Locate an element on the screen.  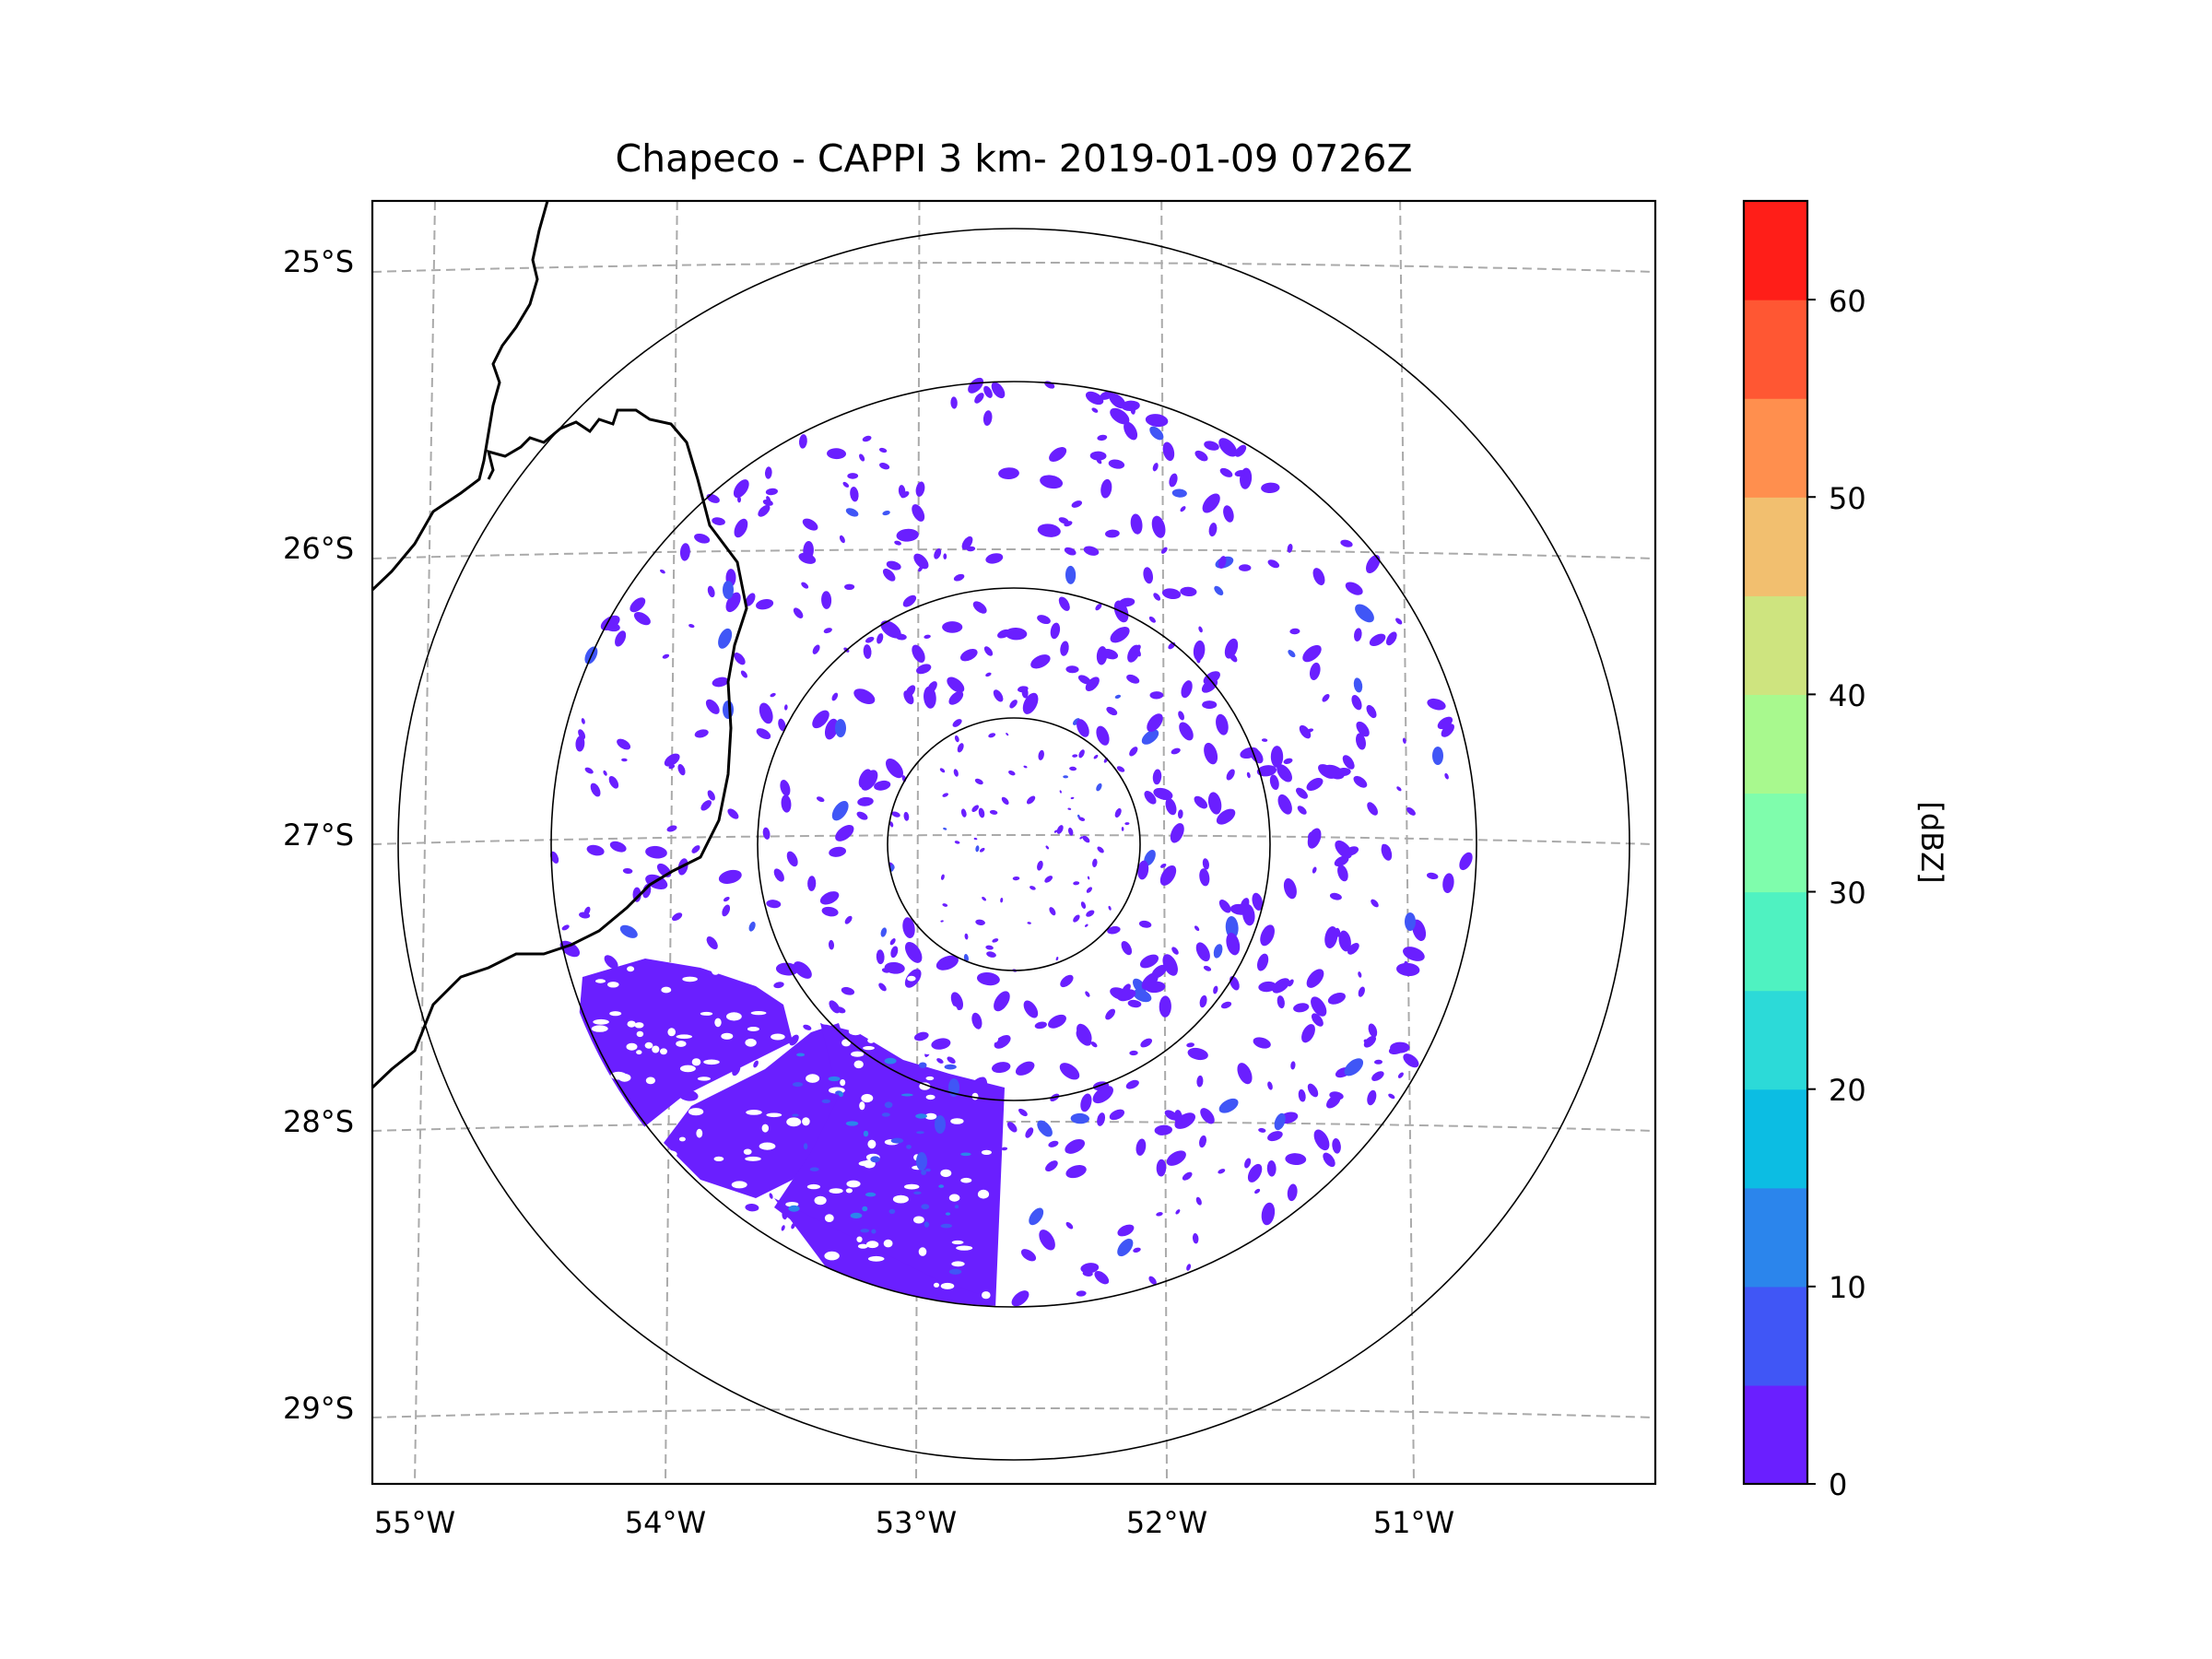
range-ring-100km is located at coordinates (1014, 844).